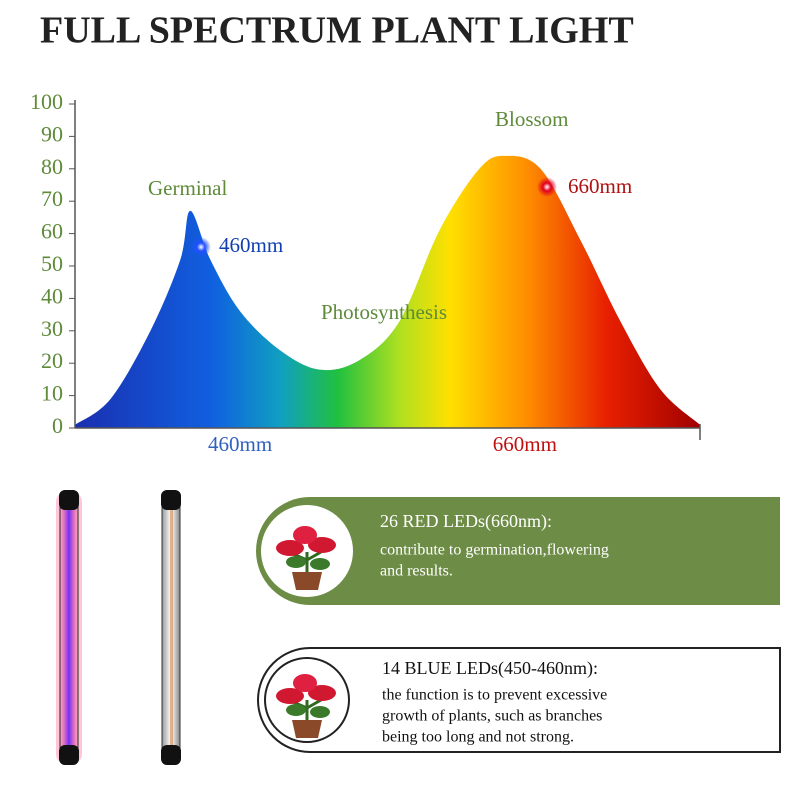  Describe the element at coordinates (52, 198) in the screenshot. I see `y-tick-label: 70` at that location.